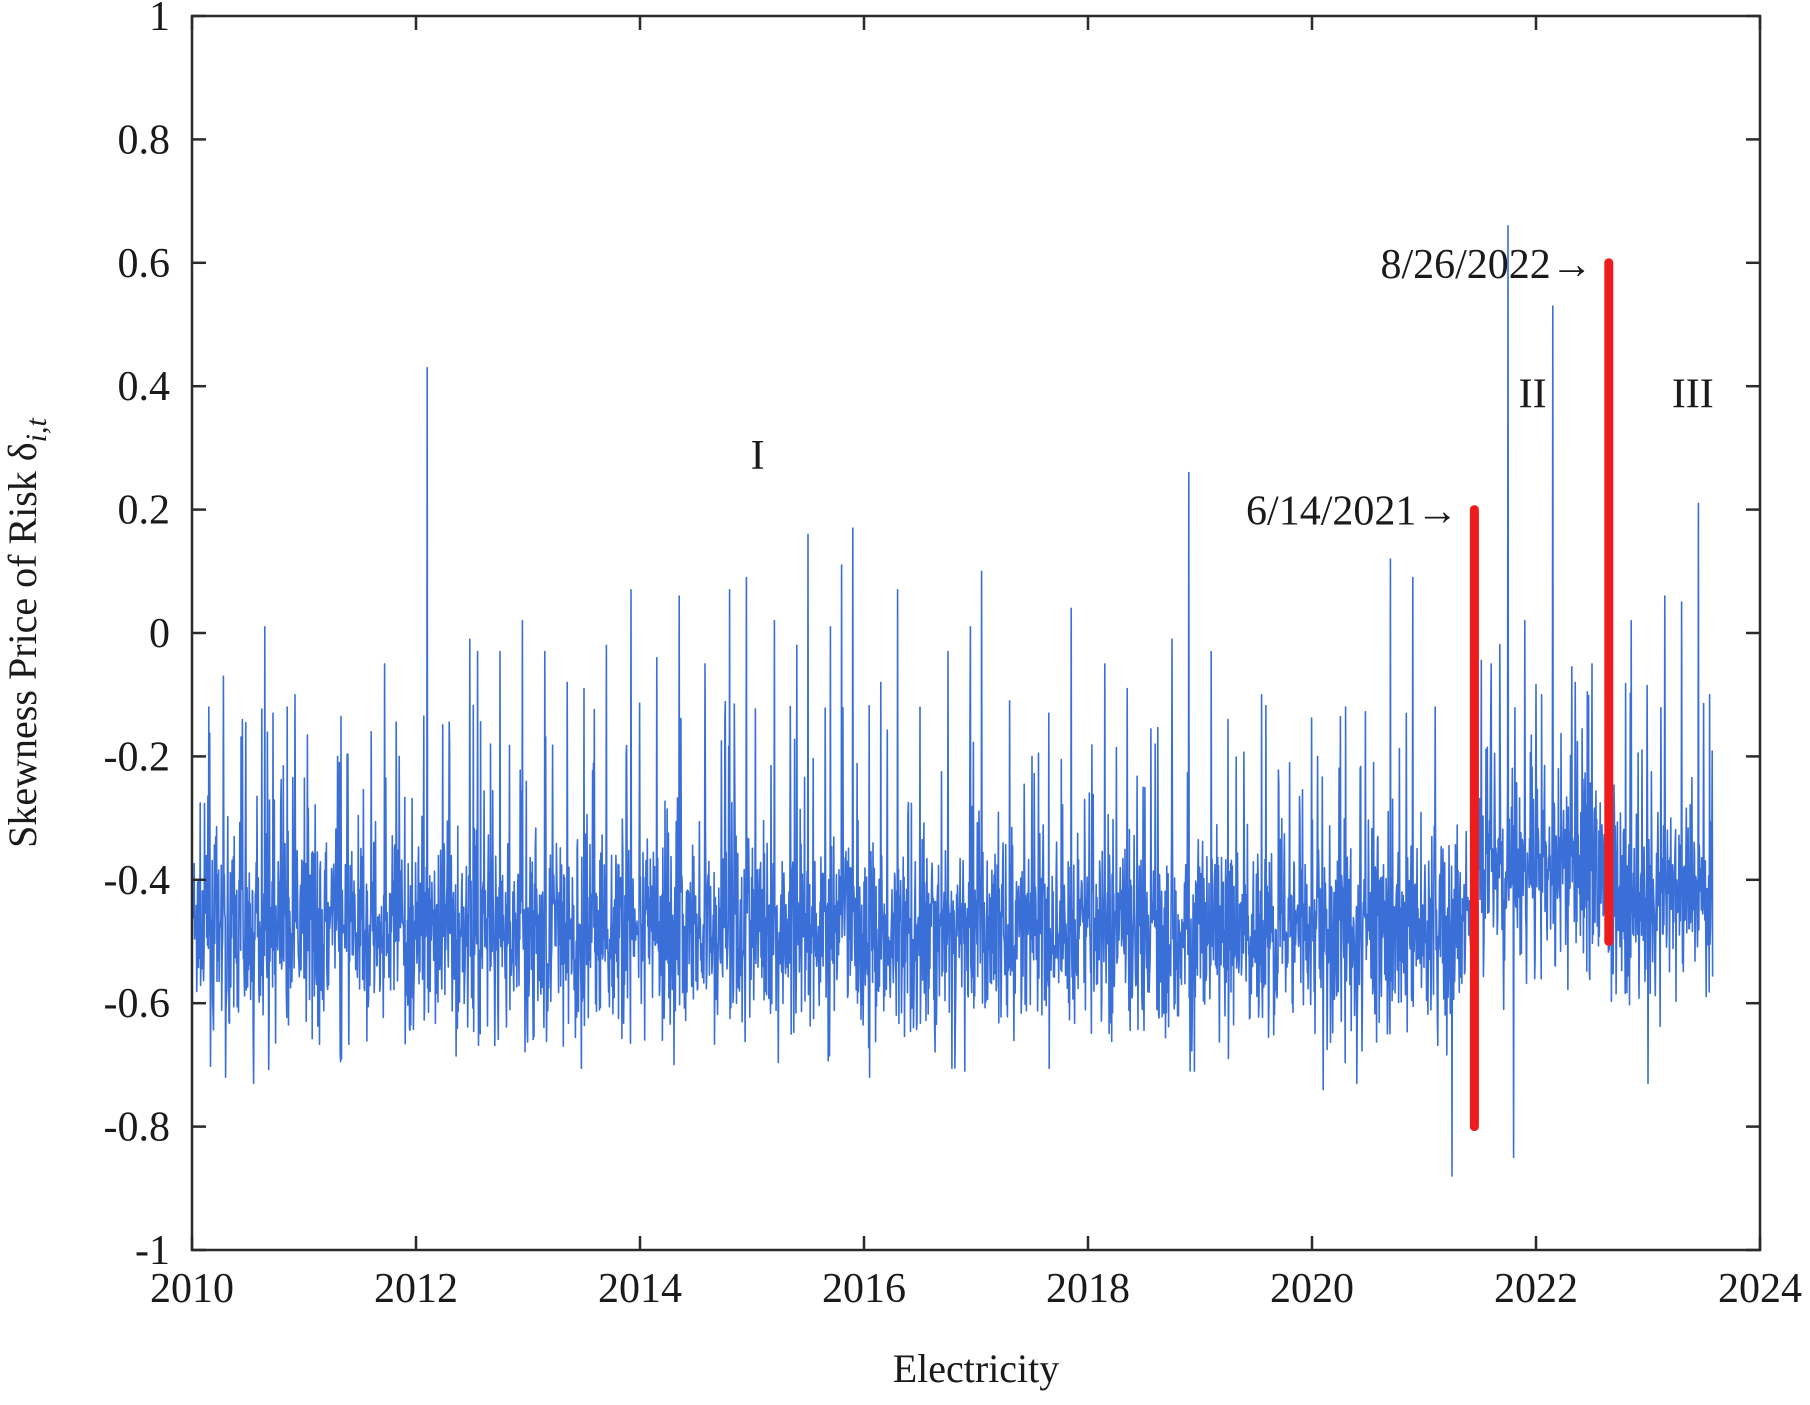 The height and width of the screenshot is (1405, 1810). Describe the element at coordinates (1693, 394) in the screenshot. I see `regime-label: III` at that location.